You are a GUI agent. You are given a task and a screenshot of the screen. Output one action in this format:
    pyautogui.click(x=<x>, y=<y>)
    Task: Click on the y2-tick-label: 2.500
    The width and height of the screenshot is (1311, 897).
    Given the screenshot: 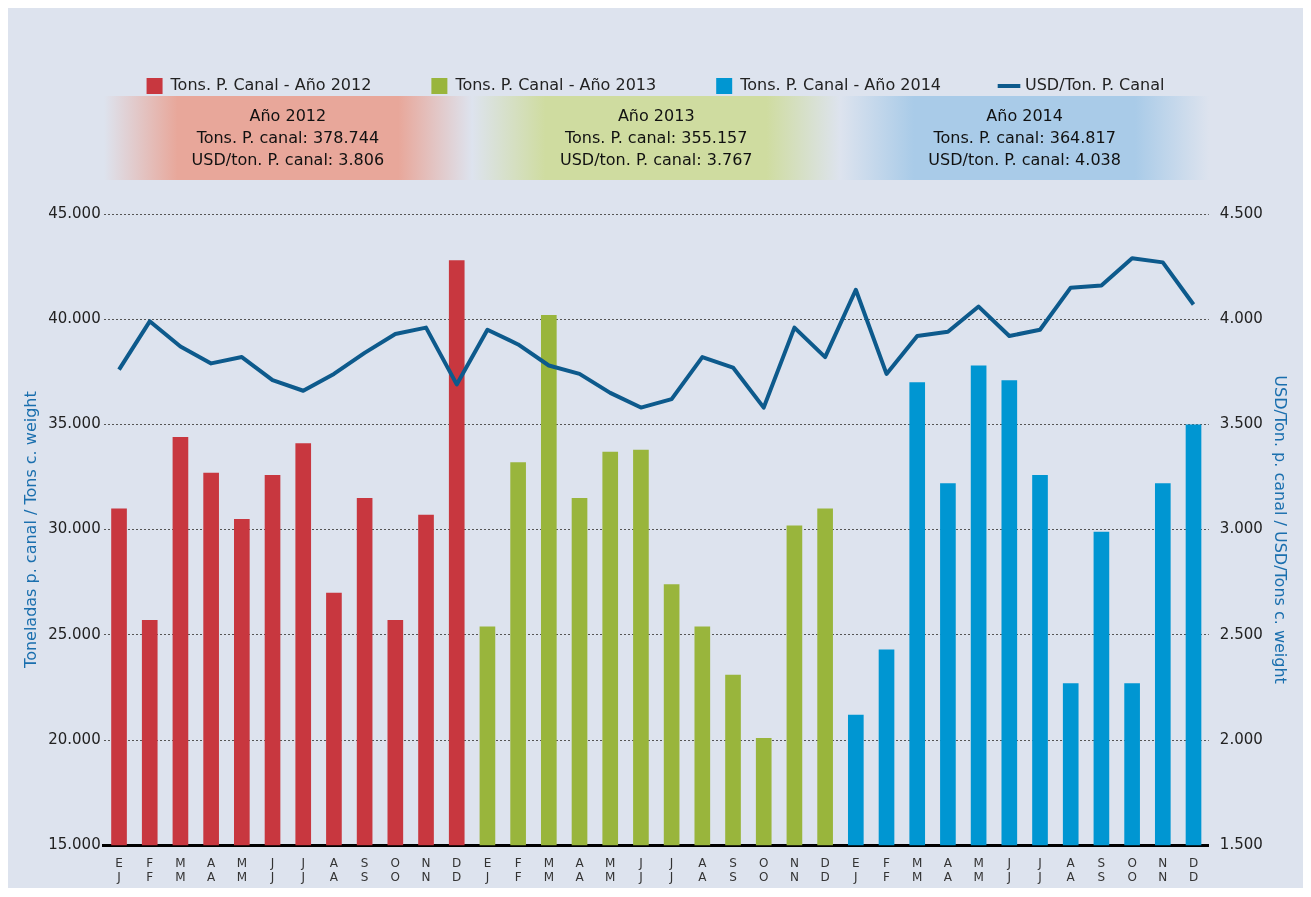 What is the action you would take?
    pyautogui.click(x=1241, y=633)
    